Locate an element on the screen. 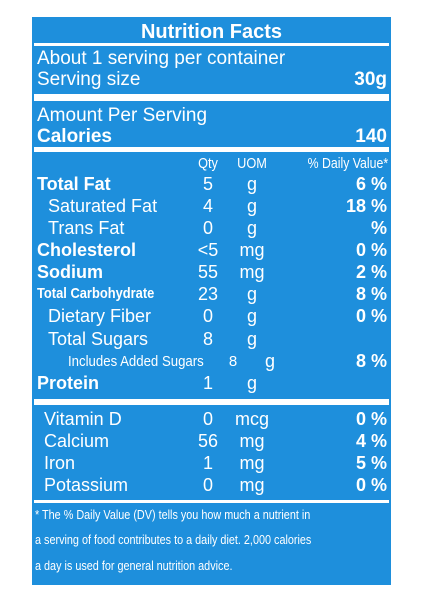 The width and height of the screenshot is (424, 600). vitamin-name: Iron is located at coordinates (60, 463).